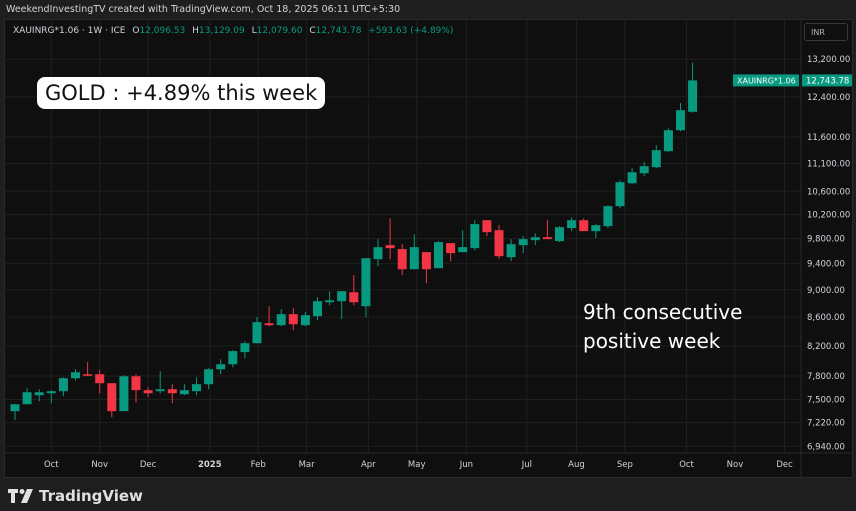  I want to click on x-tick-label: Apr, so click(368, 465).